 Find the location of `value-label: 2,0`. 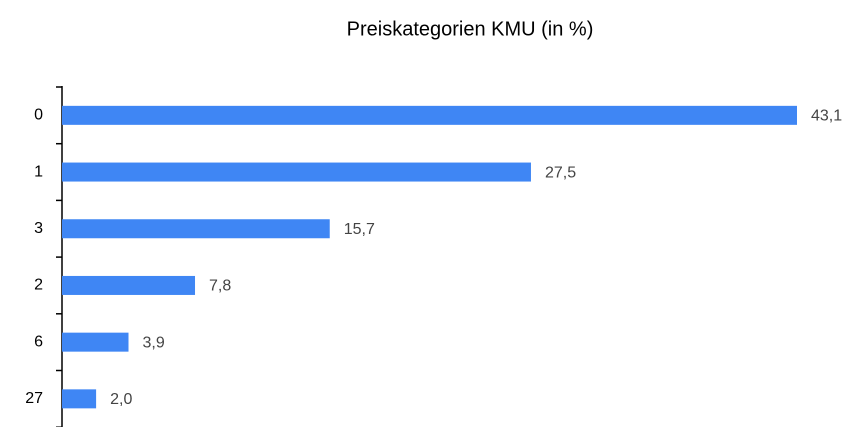

value-label: 2,0 is located at coordinates (121, 399).